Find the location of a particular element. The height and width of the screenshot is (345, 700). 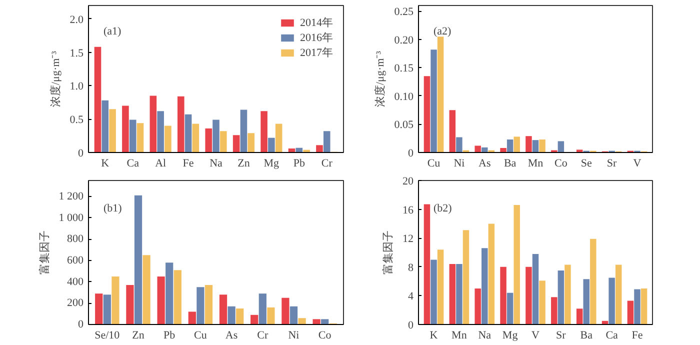

y-tick-label: 0.10 is located at coordinates (404, 96).